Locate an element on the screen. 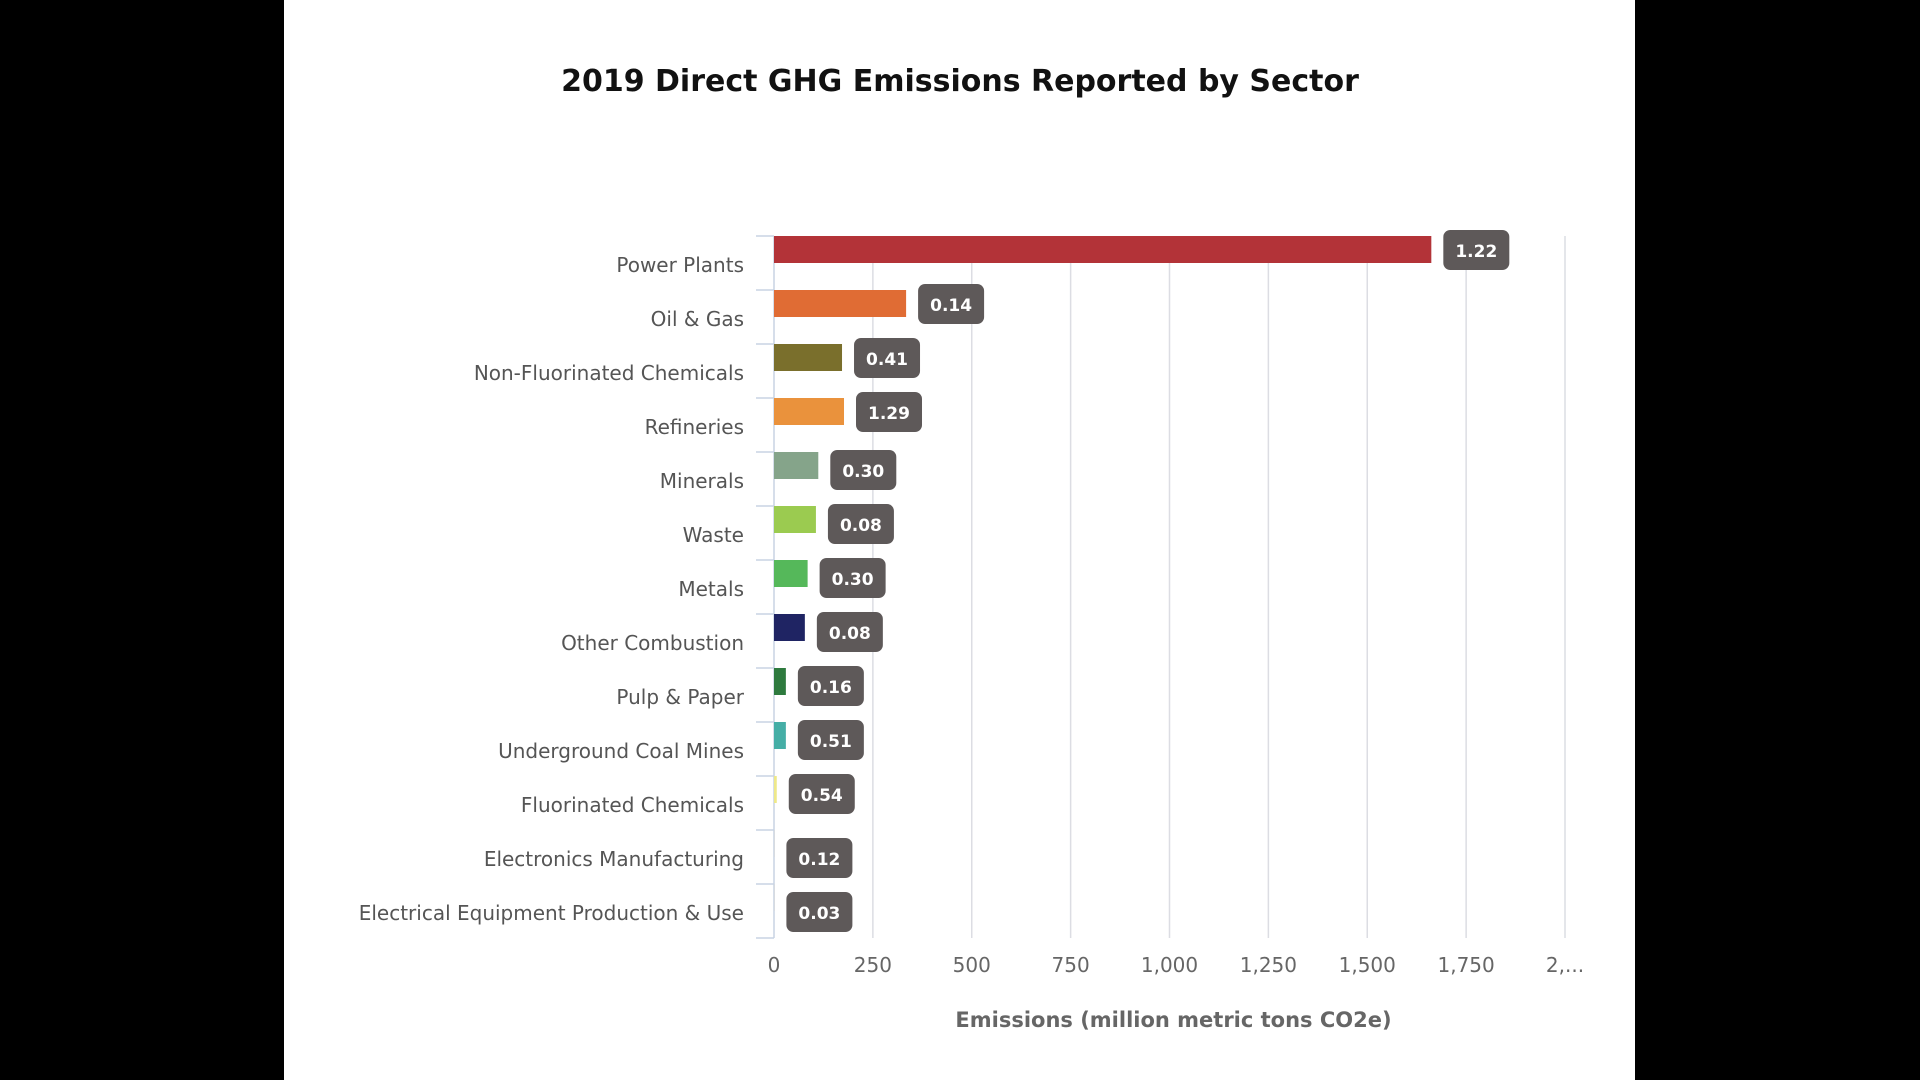  data-label: 0.12 is located at coordinates (819, 860).